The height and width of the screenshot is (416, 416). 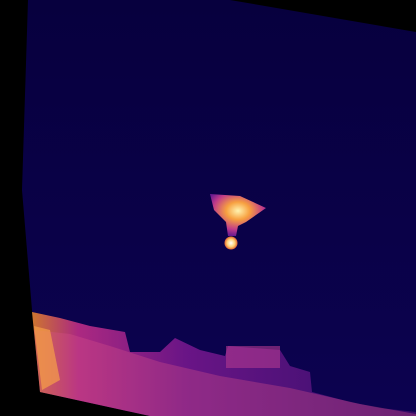 What do you see at coordinates (238, 215) in the screenshot?
I see `hot-object` at bounding box center [238, 215].